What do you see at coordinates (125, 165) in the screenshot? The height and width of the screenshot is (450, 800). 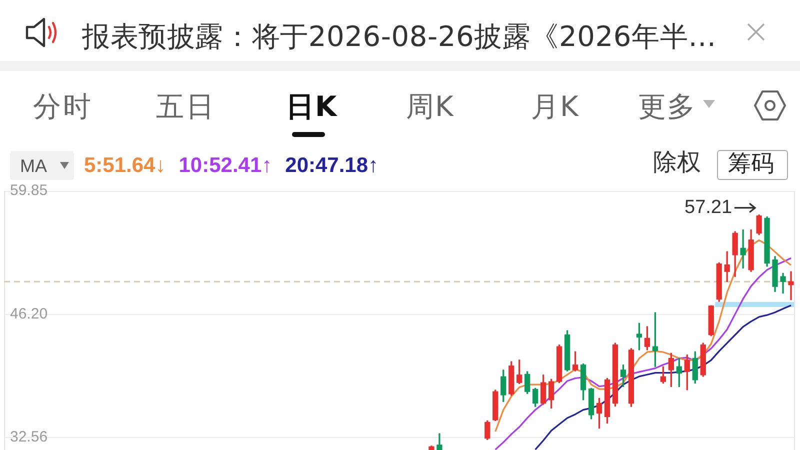 I see `text: 5:51.64↓` at bounding box center [125, 165].